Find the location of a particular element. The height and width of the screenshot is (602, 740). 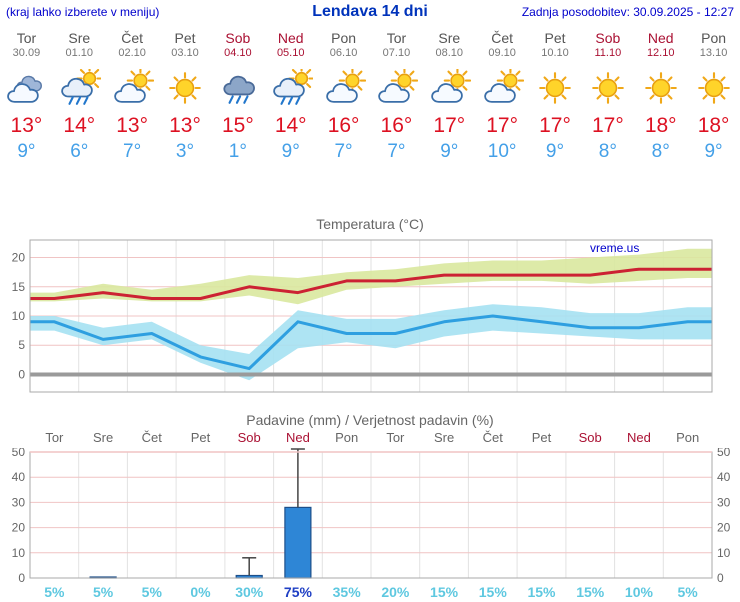

weather-cloudy-icon is located at coordinates (26, 88).